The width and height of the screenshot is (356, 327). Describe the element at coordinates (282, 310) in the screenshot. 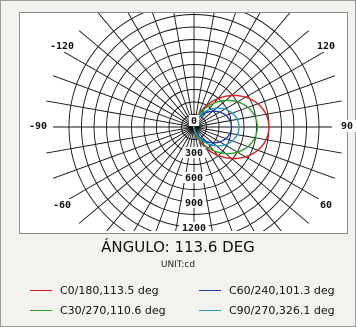

I see `legend-label: C90/270,326.1 deg` at that location.